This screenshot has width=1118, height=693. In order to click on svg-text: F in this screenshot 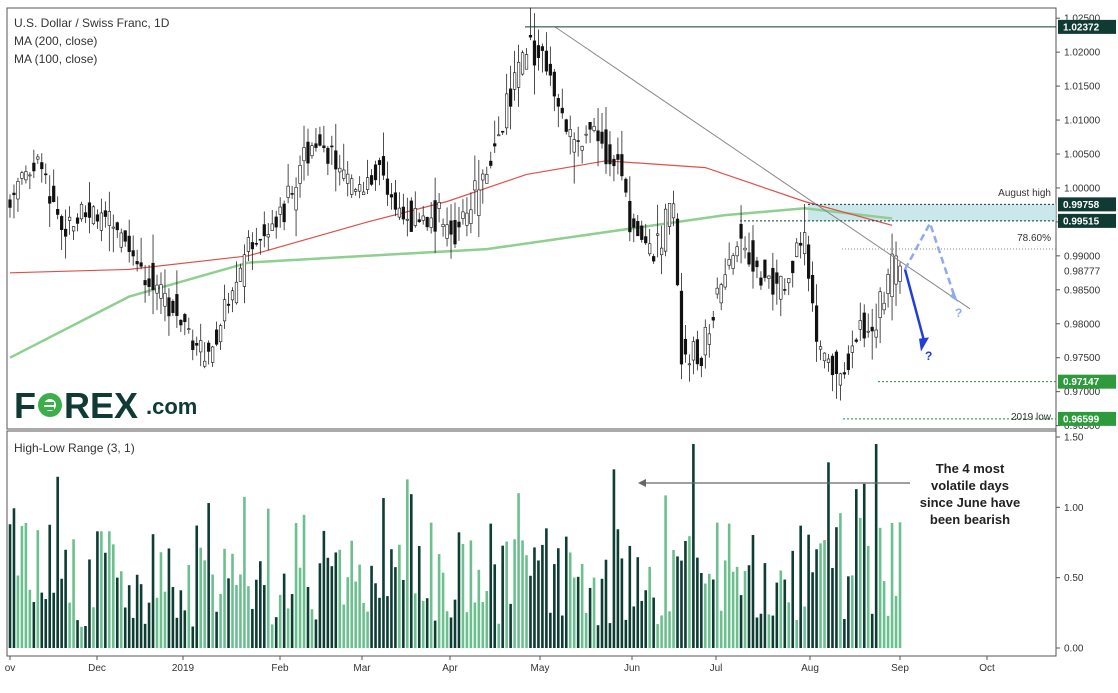, I will do `click(25, 405)`.